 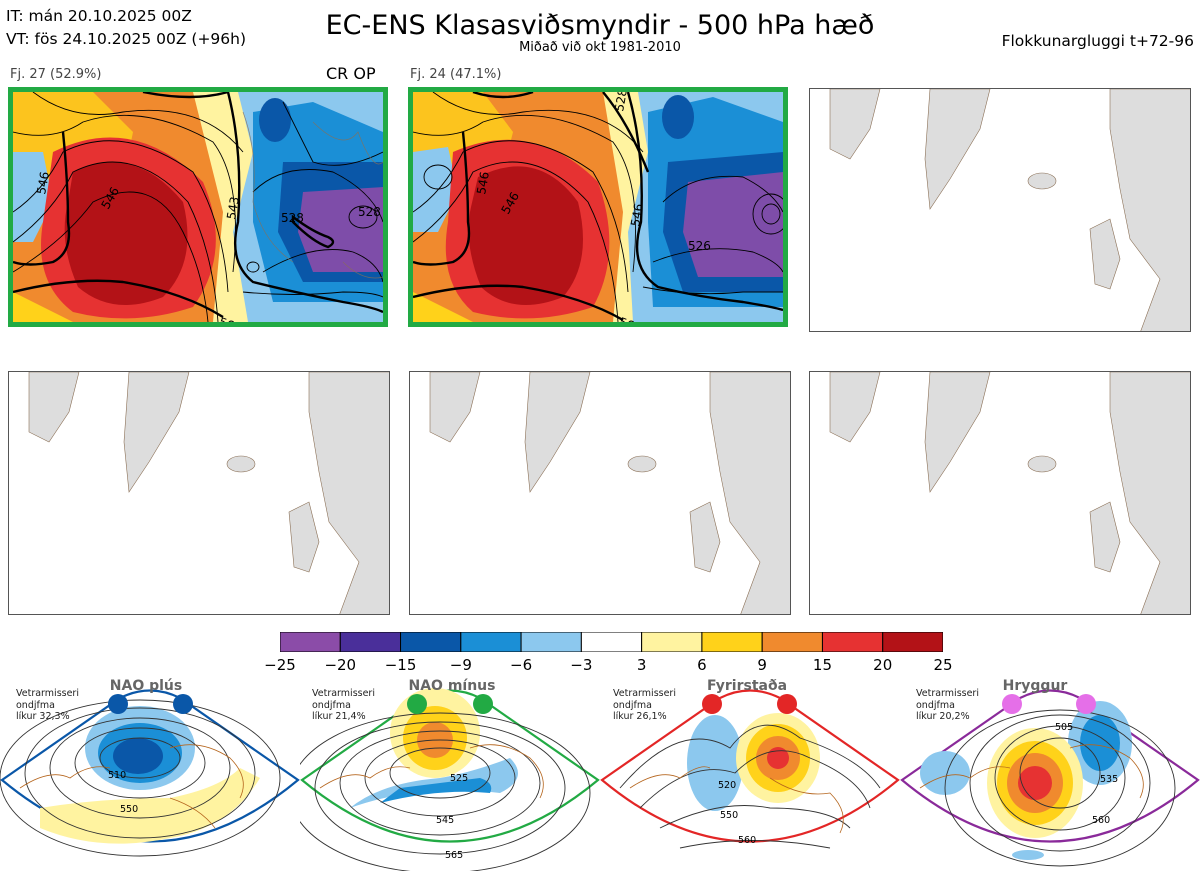 I want to click on contour-label: 545, so click(x=445, y=820).